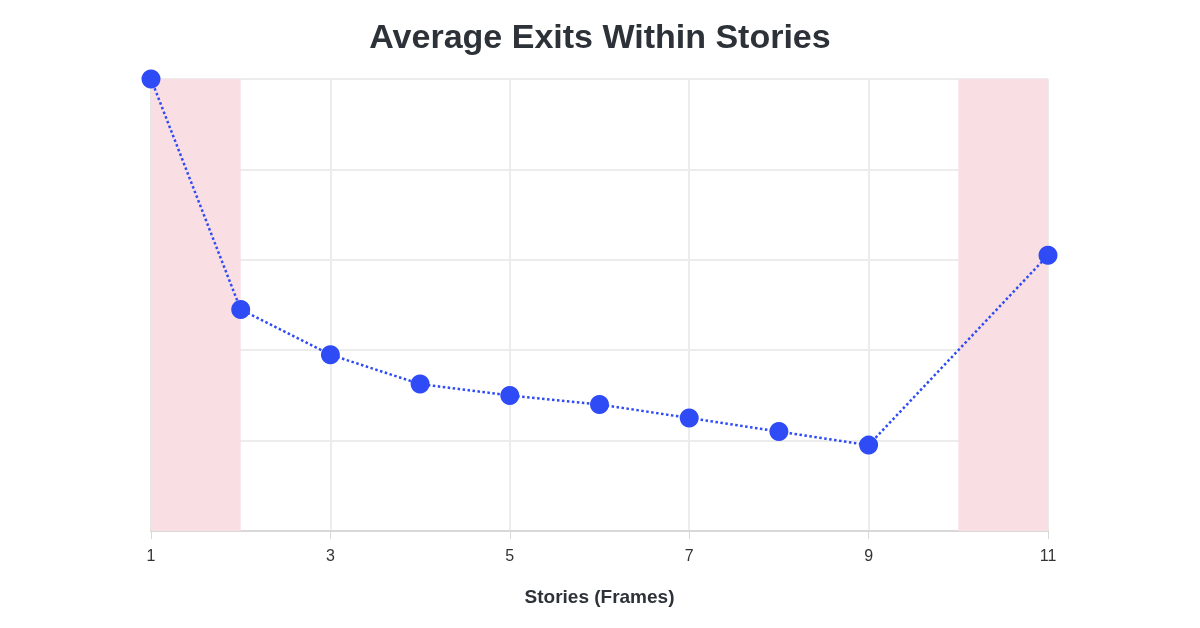 This screenshot has height=628, width=1200. Describe the element at coordinates (600, 36) in the screenshot. I see `chart-title: Average Exits Within Stories` at that location.